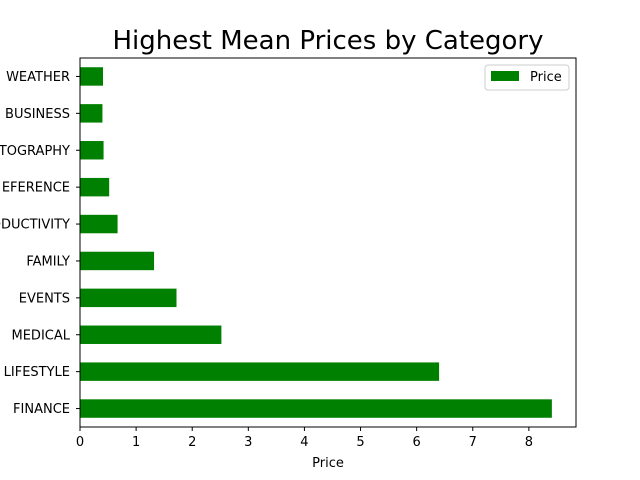 The width and height of the screenshot is (640, 480). Describe the element at coordinates (304, 442) in the screenshot. I see `x-tick-label-4: 4` at that location.